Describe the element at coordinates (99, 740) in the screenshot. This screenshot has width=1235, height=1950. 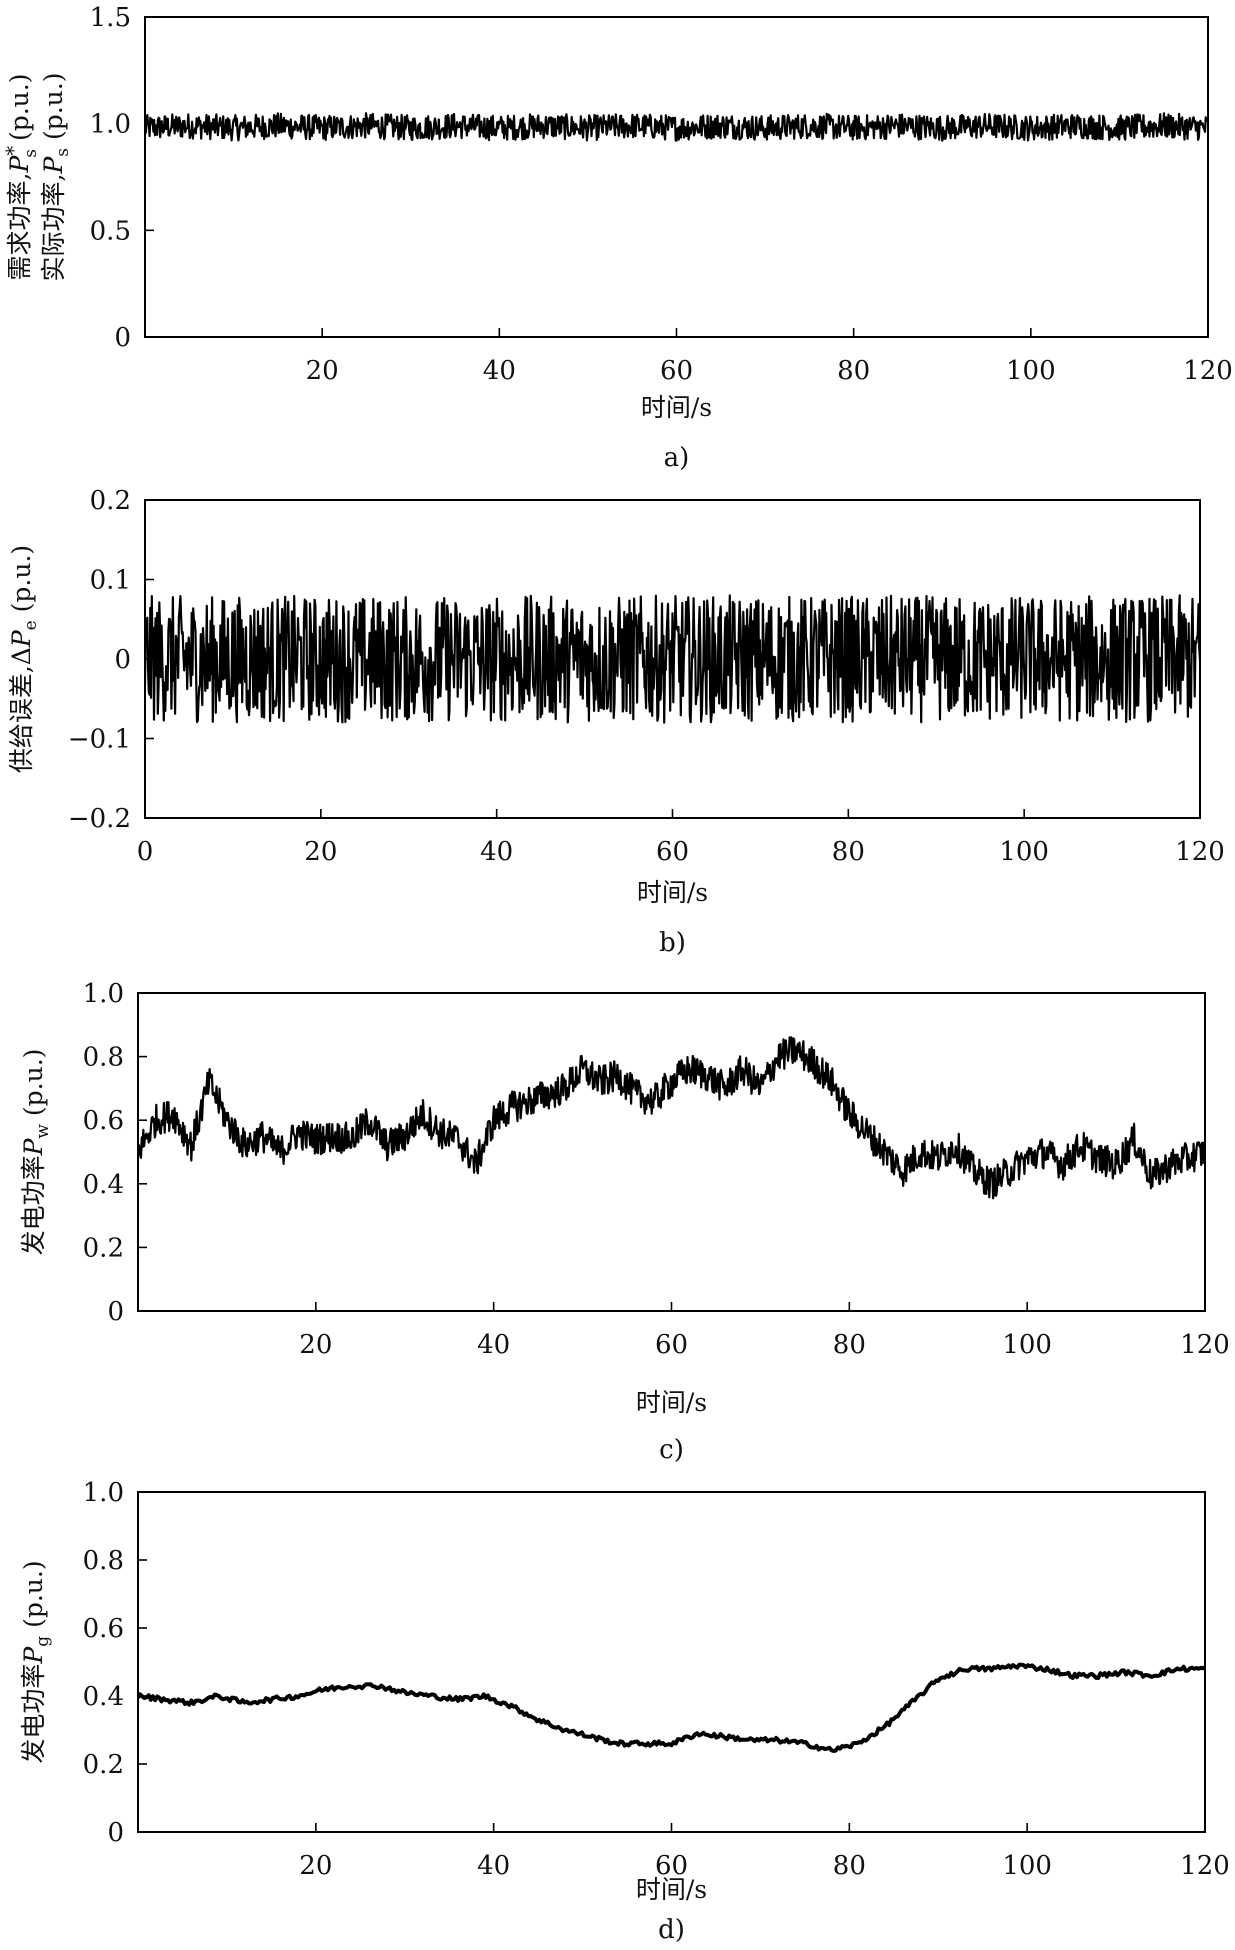
I see `y-tick-label: −0.1` at that location.